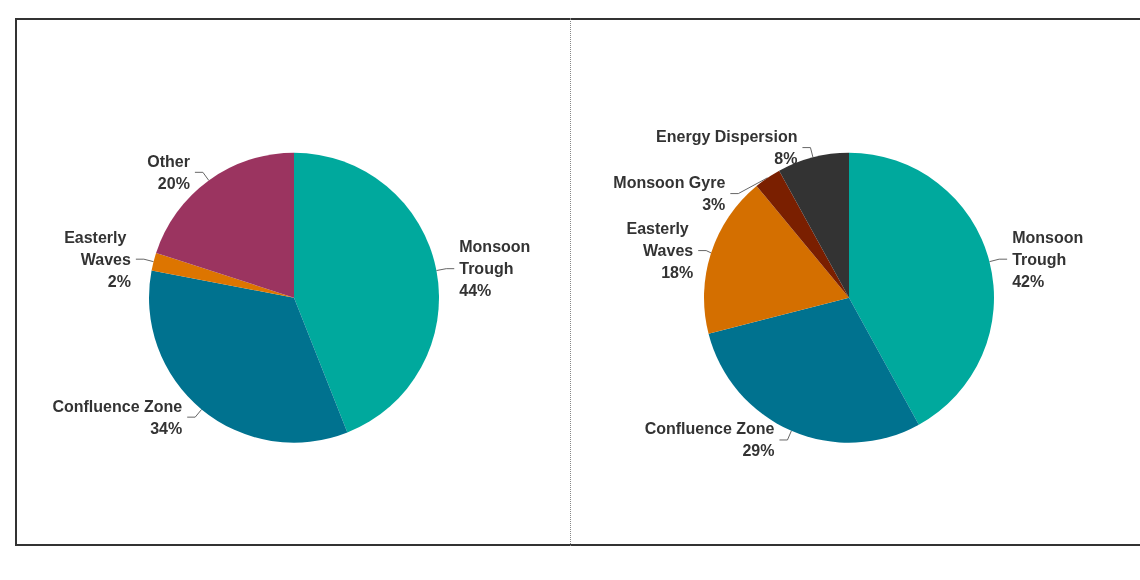 Image resolution: width=1140 pixels, height=580 pixels. Describe the element at coordinates (475, 291) in the screenshot. I see `data-label: 44%` at that location.